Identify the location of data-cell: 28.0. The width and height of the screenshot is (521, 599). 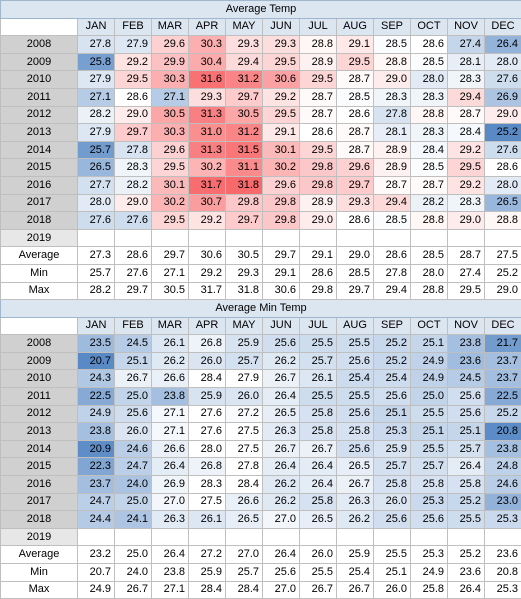
(429, 80).